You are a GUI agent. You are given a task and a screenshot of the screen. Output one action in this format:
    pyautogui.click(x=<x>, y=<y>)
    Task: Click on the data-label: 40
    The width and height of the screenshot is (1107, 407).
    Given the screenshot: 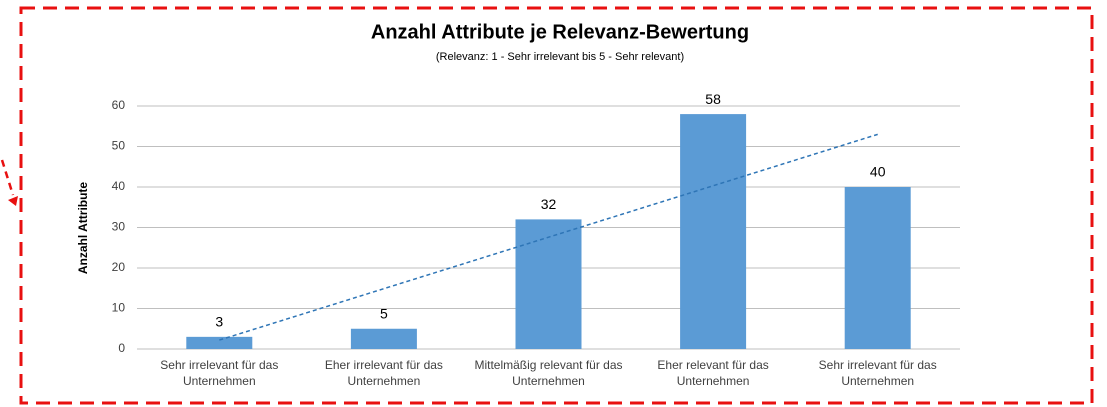 What is the action you would take?
    pyautogui.click(x=878, y=172)
    